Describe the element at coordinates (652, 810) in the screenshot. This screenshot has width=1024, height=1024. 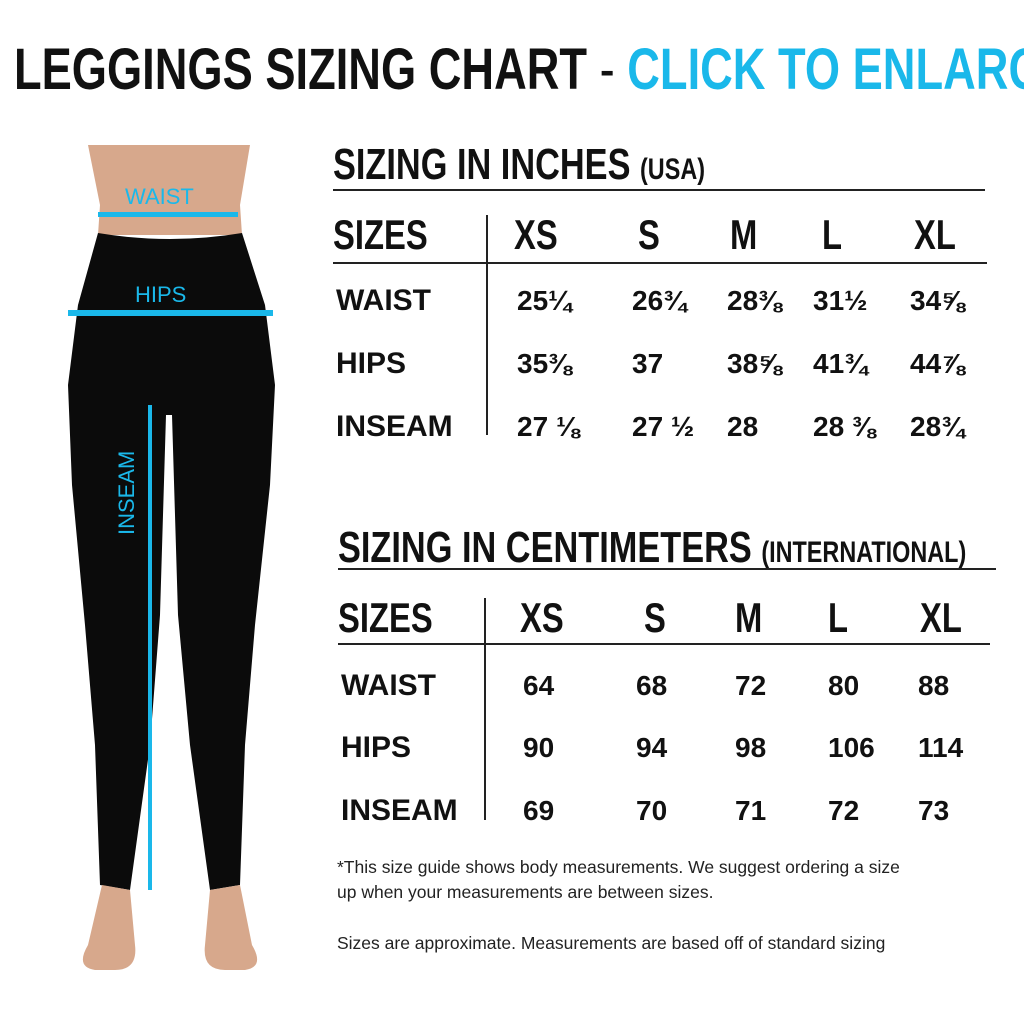
I see `table-cell: 70` at that location.